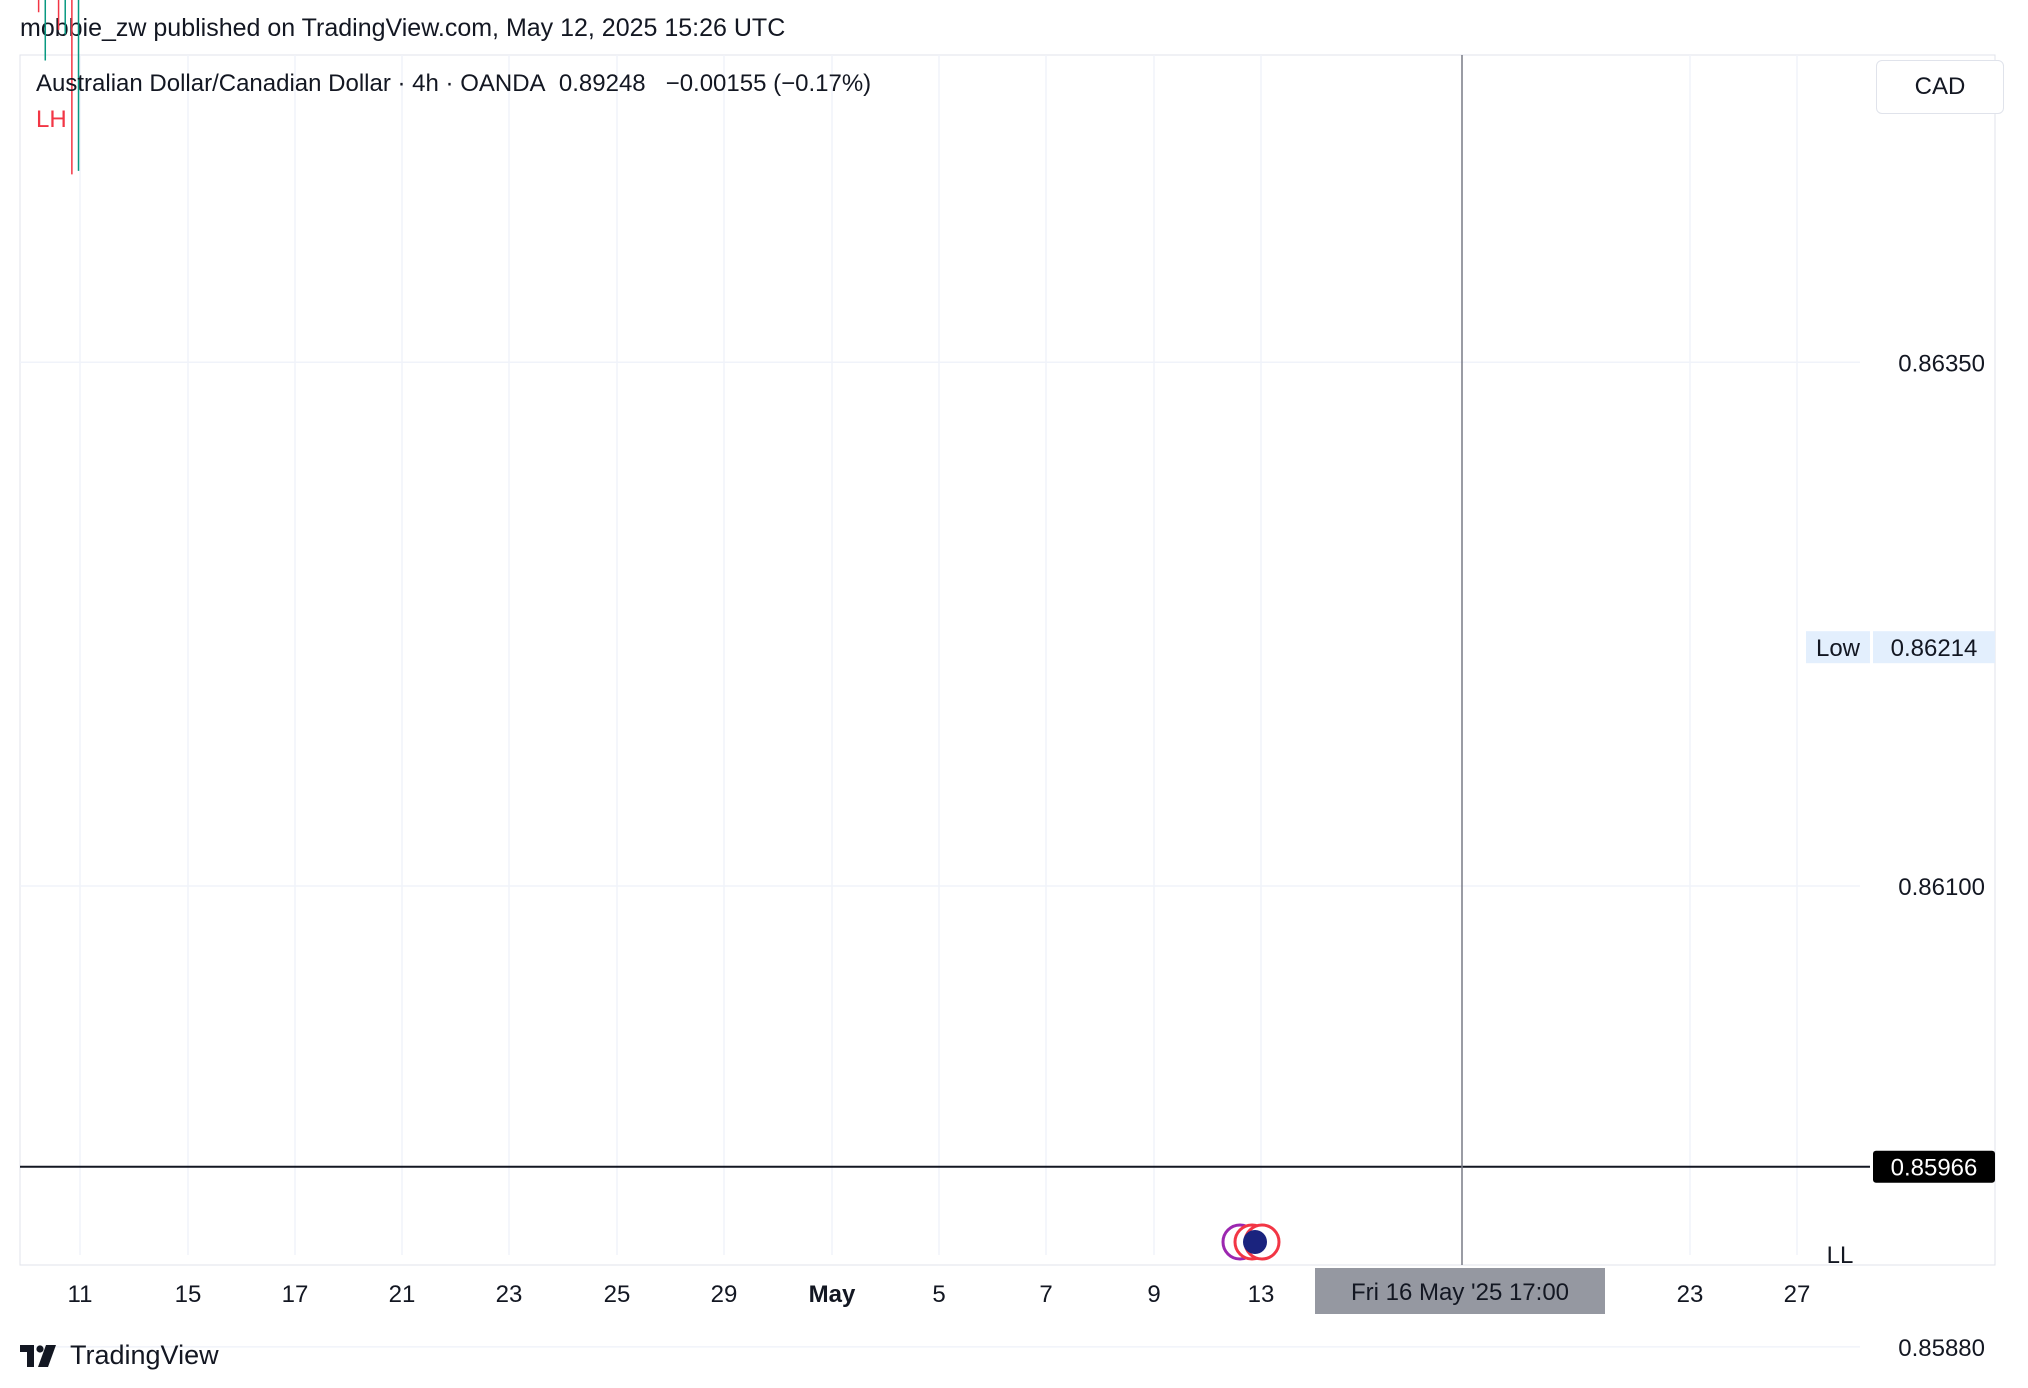  Describe the element at coordinates (1840, 1255) in the screenshot. I see `ll-label: LL` at that location.